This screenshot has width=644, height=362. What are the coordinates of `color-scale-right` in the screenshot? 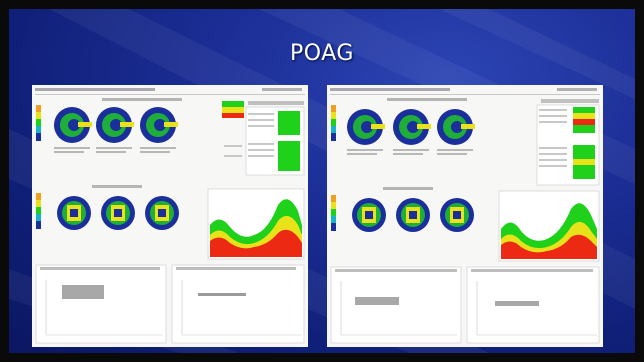 It's located at (333, 123).